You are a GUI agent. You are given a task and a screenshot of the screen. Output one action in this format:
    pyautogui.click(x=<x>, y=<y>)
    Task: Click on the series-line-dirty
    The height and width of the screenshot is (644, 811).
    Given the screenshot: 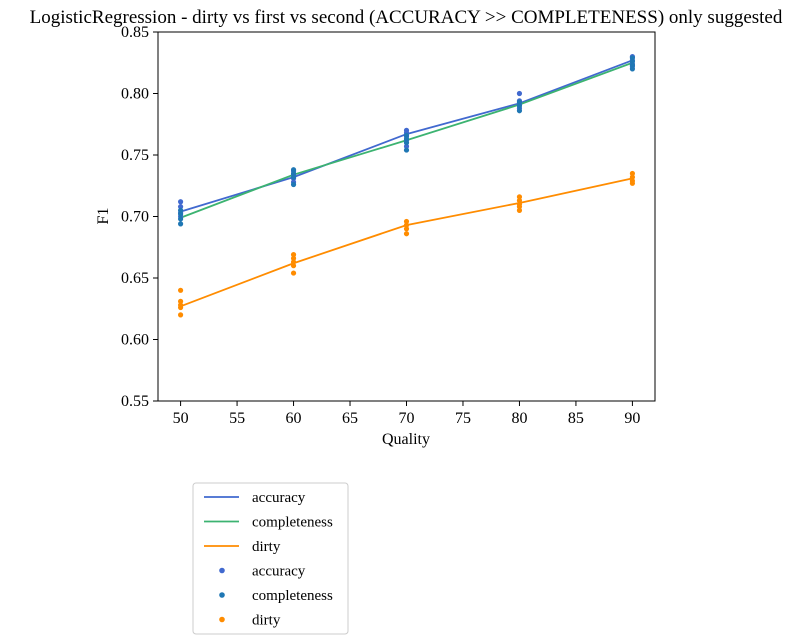 What is the action you would take?
    pyautogui.click(x=406, y=242)
    